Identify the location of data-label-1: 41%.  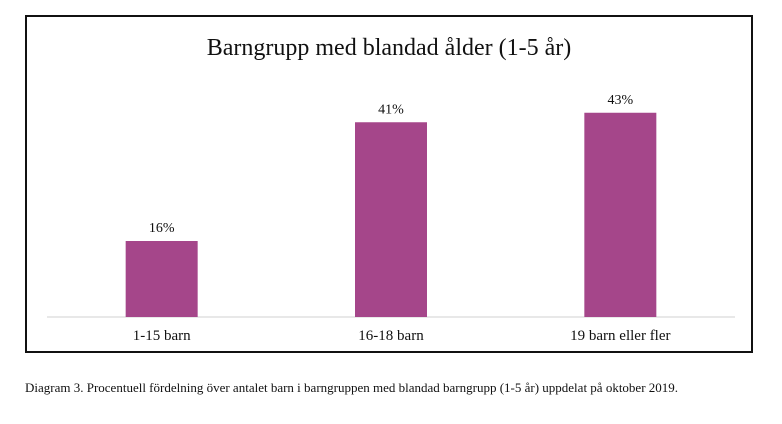
(391, 109).